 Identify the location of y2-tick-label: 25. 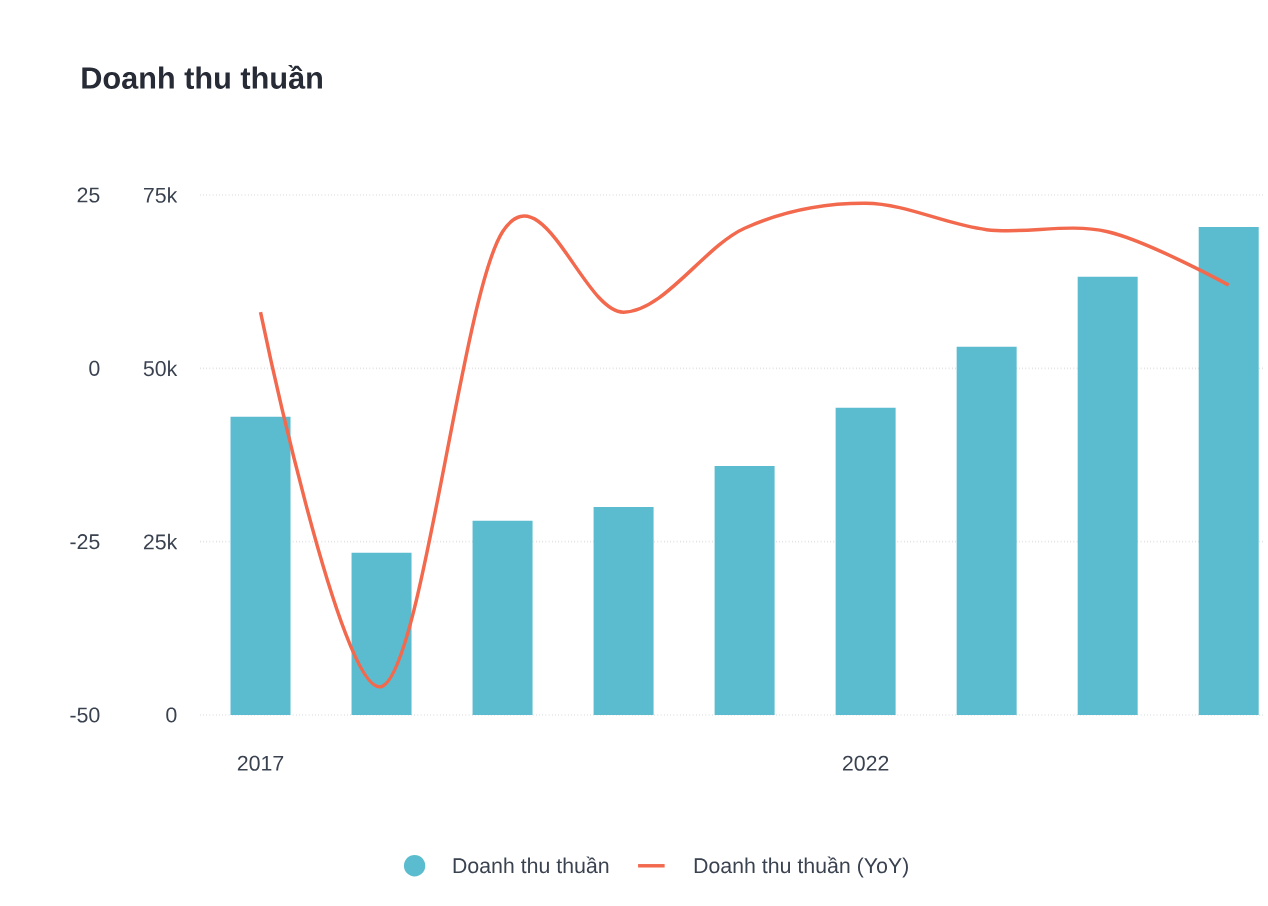
(88, 195).